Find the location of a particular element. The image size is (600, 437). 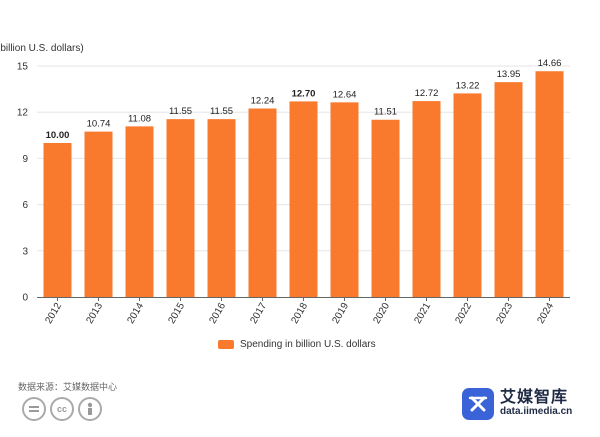

legend-swatch is located at coordinates (226, 344).